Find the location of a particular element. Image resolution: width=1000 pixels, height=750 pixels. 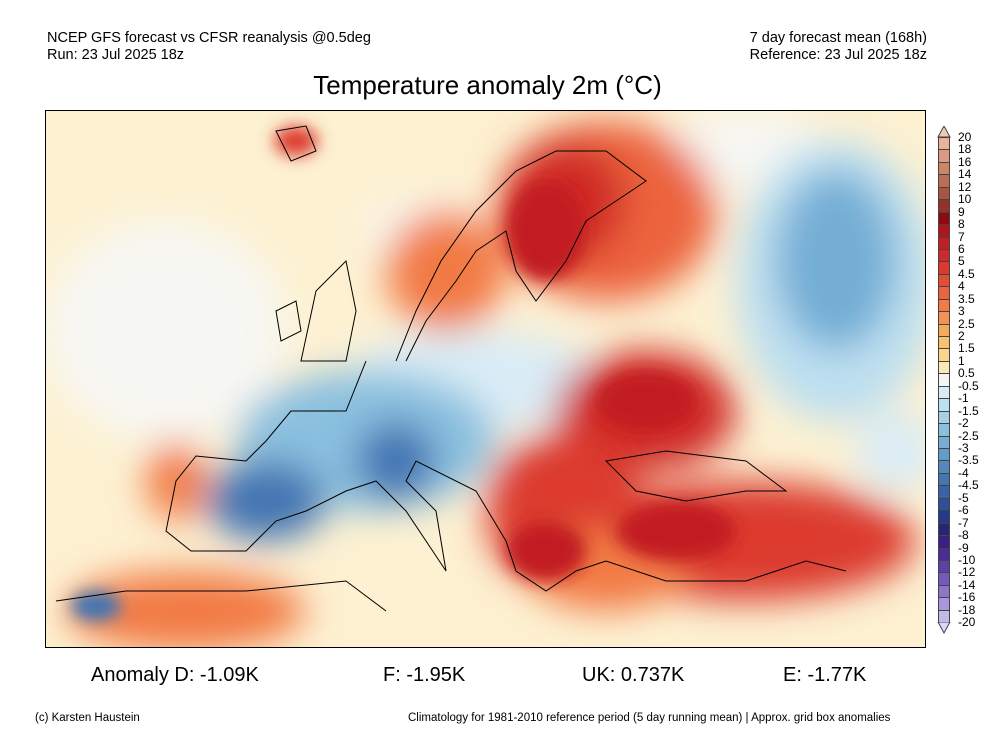

colorbar-label: -1 is located at coordinates (963, 398).